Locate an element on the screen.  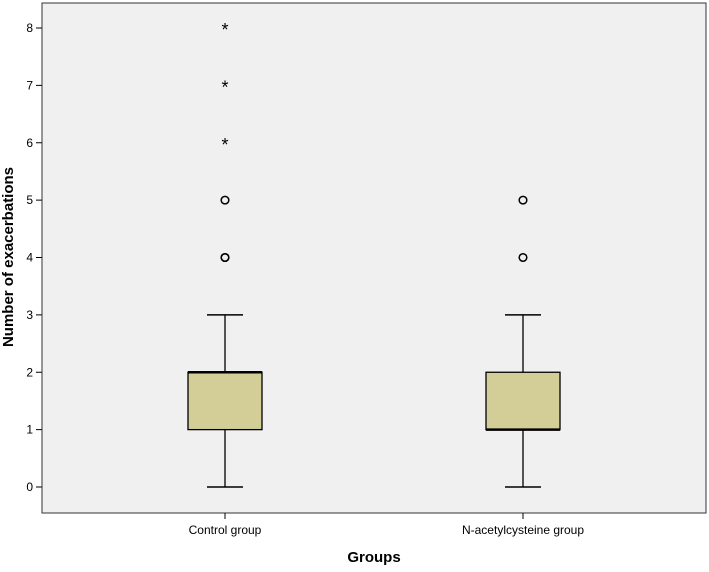
y-tick-label: 3 is located at coordinates (29, 315).